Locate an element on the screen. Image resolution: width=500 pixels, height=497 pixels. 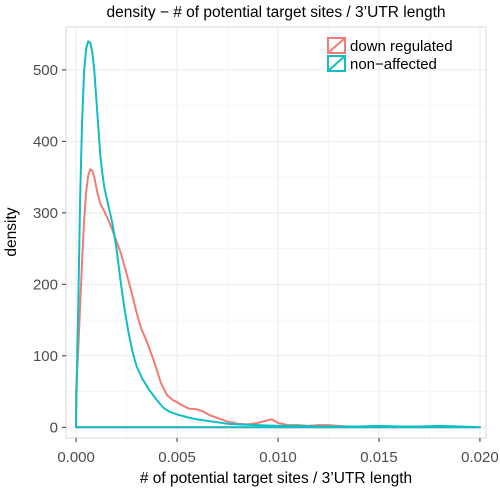
x-axis-ticks: 0.000 0.005 0.010 0.015 0.020 is located at coordinates (278, 452).